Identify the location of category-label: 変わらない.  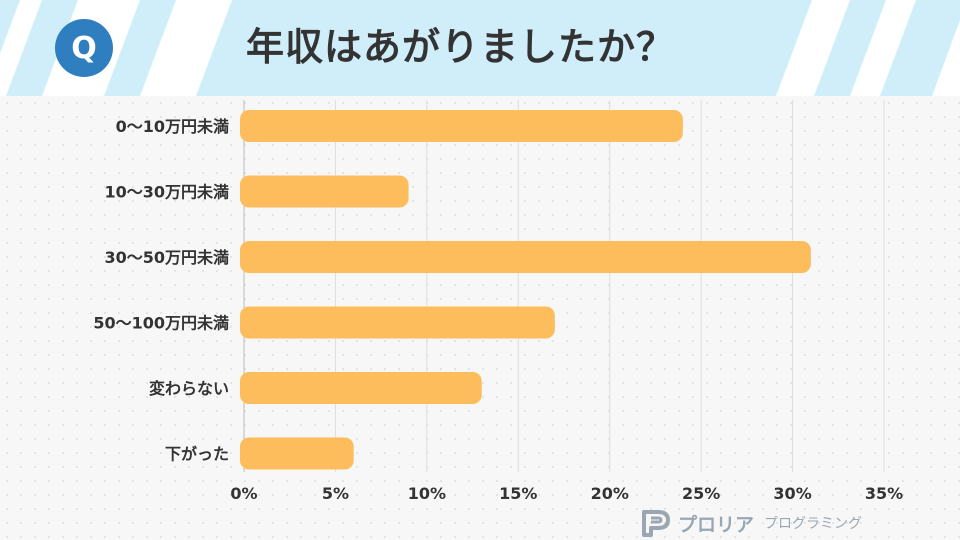
(189, 388).